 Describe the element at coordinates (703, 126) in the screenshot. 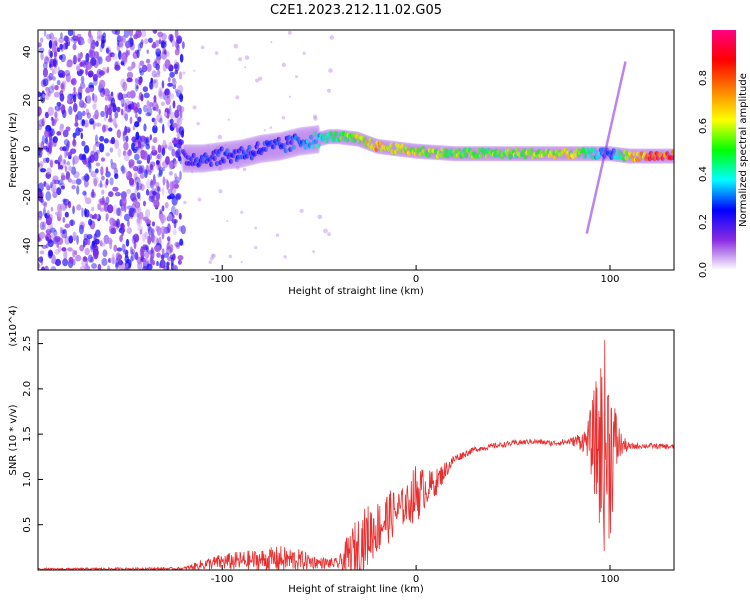

I see `colorbar-tick-label: 0.6` at that location.